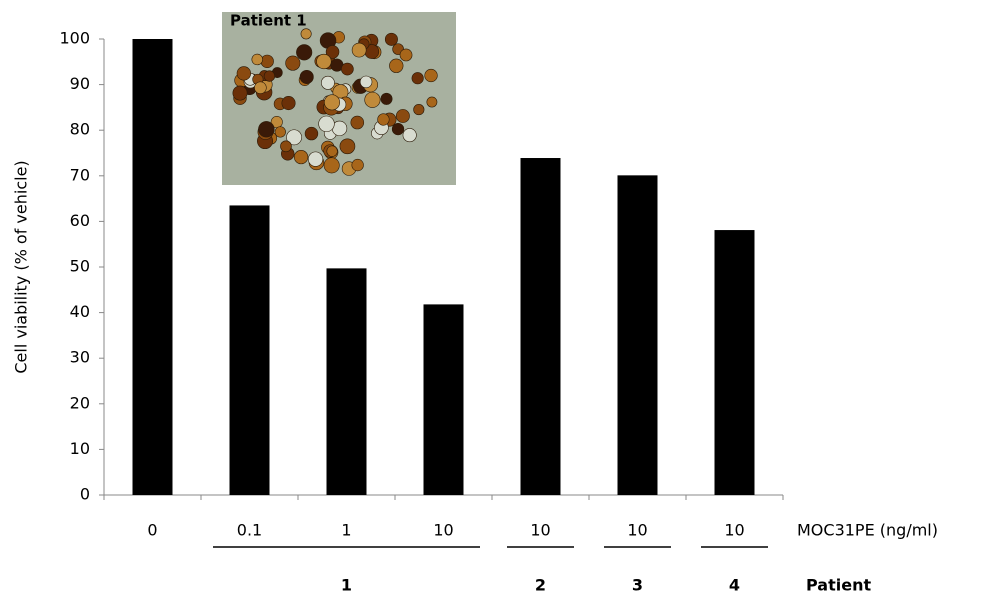 The image size is (981, 596). I want to click on y-tick-label: 60, so click(80, 220).